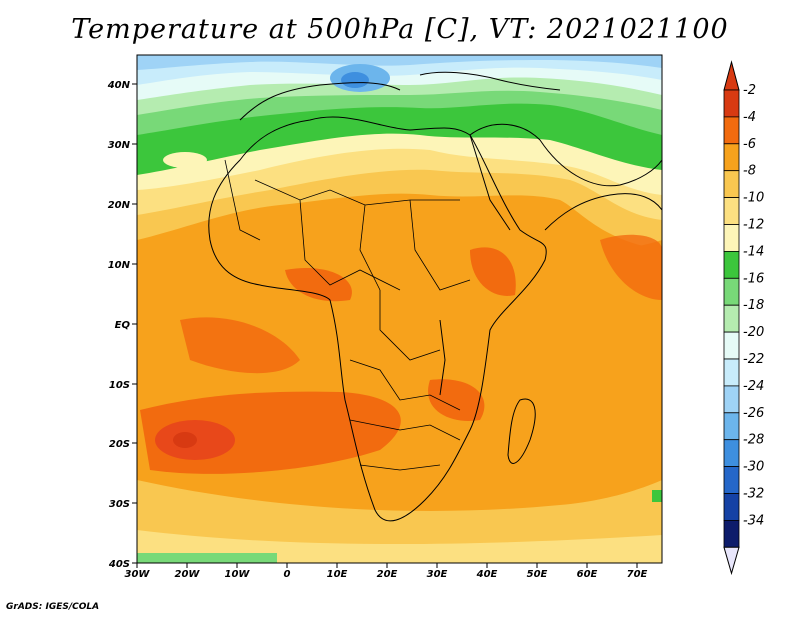 This screenshot has width=800, height=618. What do you see at coordinates (587, 574) in the screenshot?
I see `lon-label: 60E` at bounding box center [587, 574].